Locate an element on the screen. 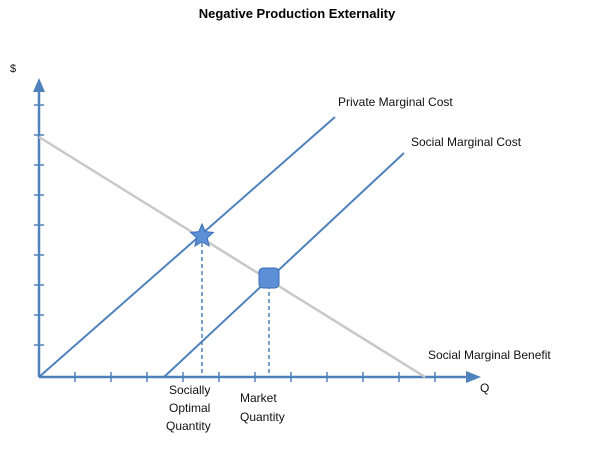 This screenshot has width=594, height=456. x-axis-arrow is located at coordinates (473, 377).